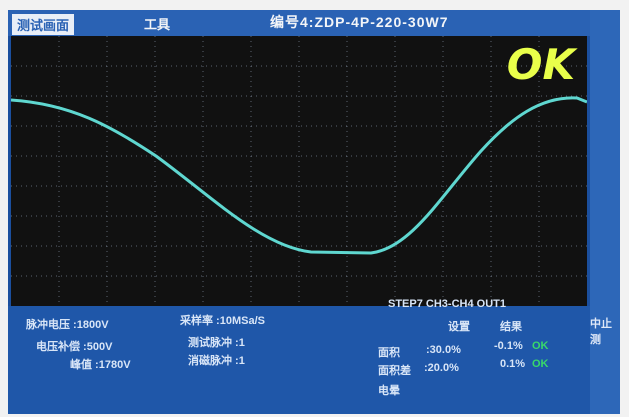  I want to click on step-info: STEP7 CH3-CH4 OUT1, so click(447, 304).